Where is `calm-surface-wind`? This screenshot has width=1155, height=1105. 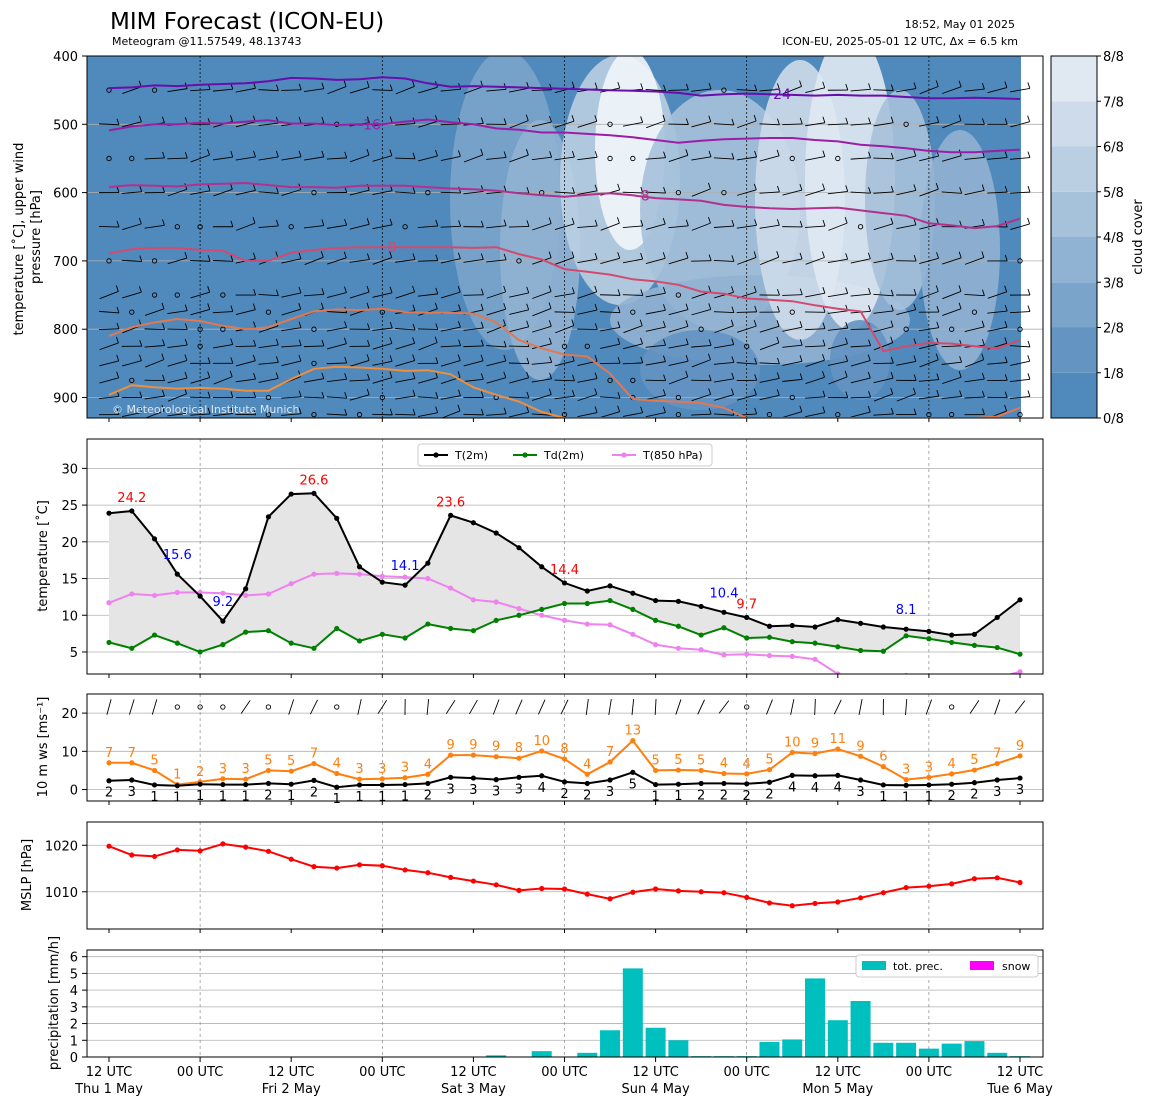
calm-surface-wind is located at coordinates (337, 707).